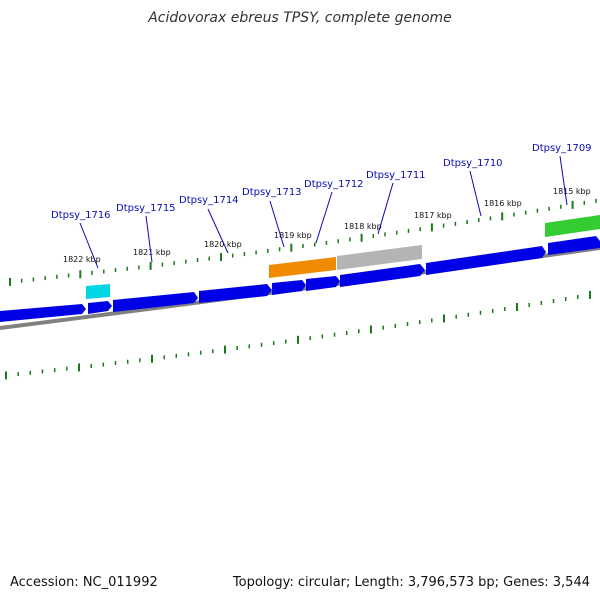 The height and width of the screenshot is (600, 600). What do you see at coordinates (81, 215) in the screenshot?
I see `gene-label: Dtpsy_1716` at bounding box center [81, 215].